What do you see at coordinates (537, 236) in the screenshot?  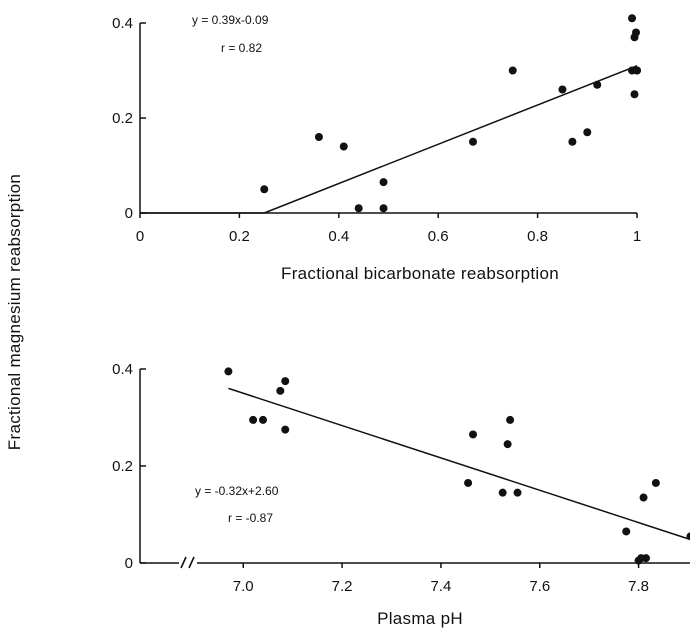 I see `top-x-tick-label: 0.8` at bounding box center [537, 236].